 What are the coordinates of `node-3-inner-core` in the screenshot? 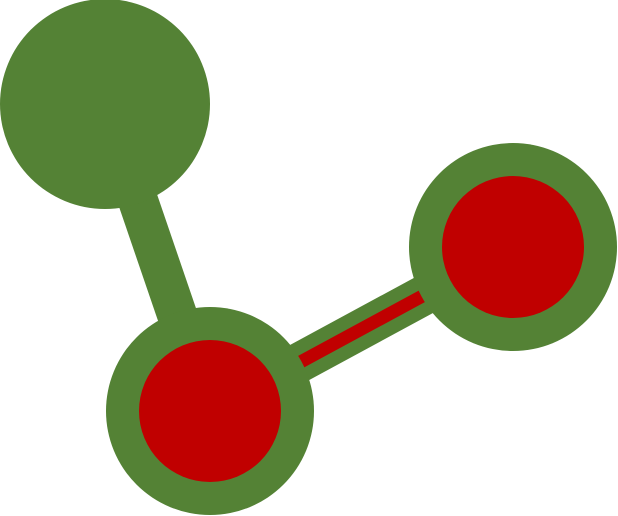 It's located at (513, 247).